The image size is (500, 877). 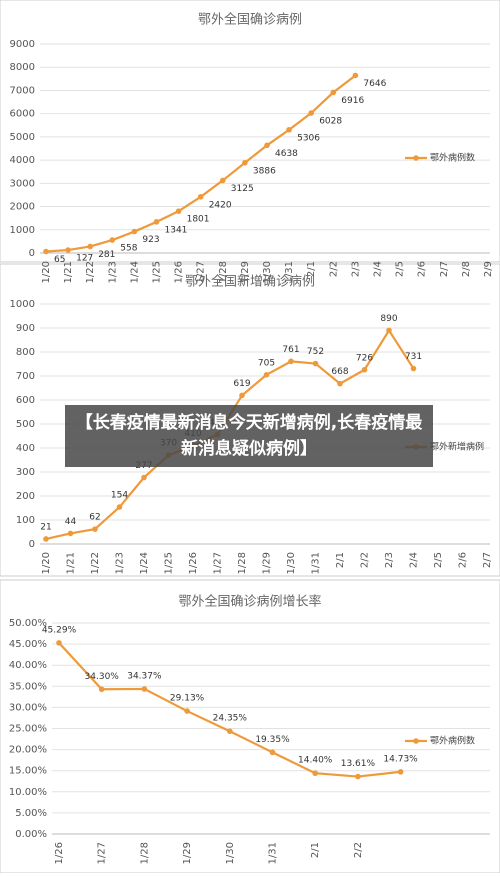 I want to click on x-tick-label: 2/2, so click(x=365, y=560).